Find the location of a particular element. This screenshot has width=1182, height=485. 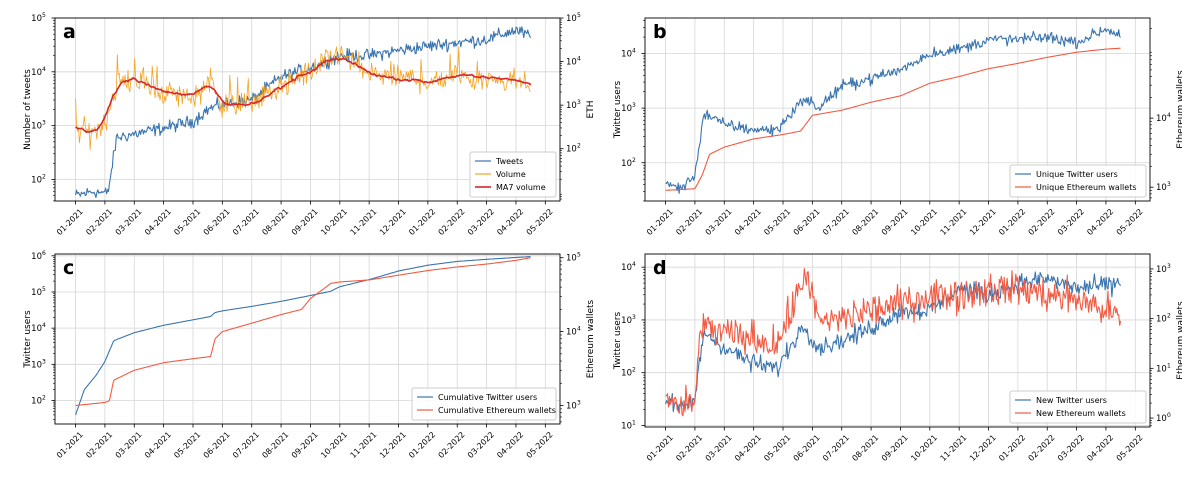

series-line-unique-ethereum-wallets is located at coordinates (893, 119).